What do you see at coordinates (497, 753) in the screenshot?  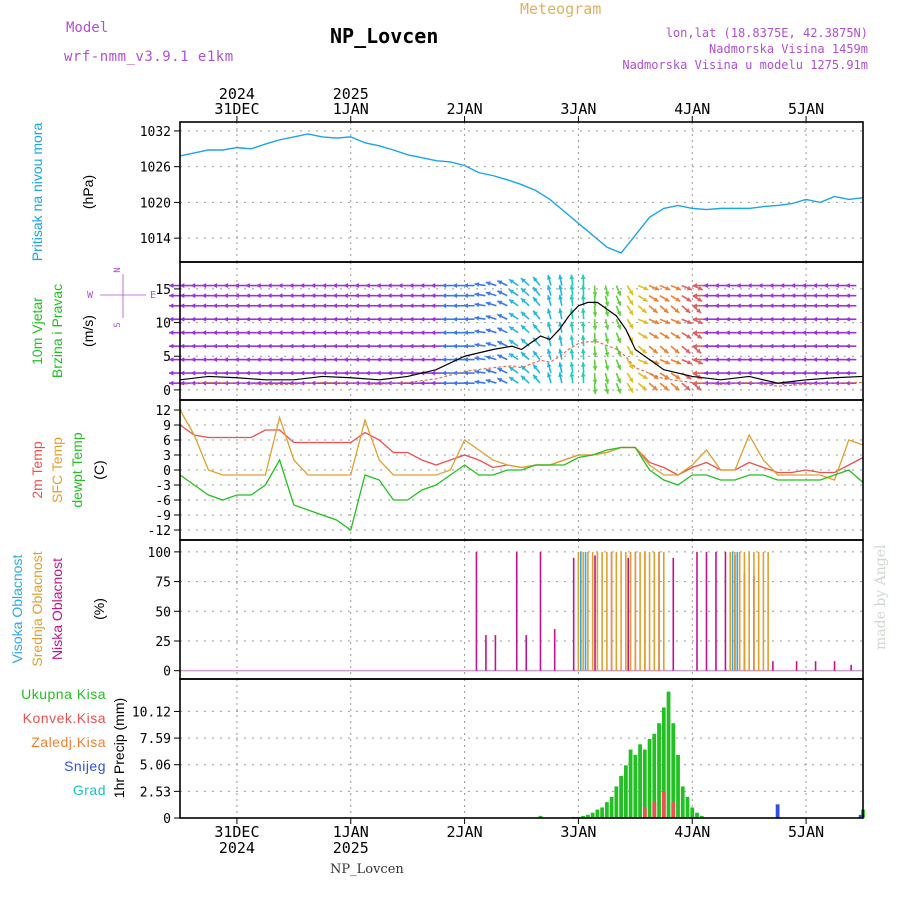 I see `panel-precip: 0 2.53 5.06 7.59 10.12` at bounding box center [497, 753].